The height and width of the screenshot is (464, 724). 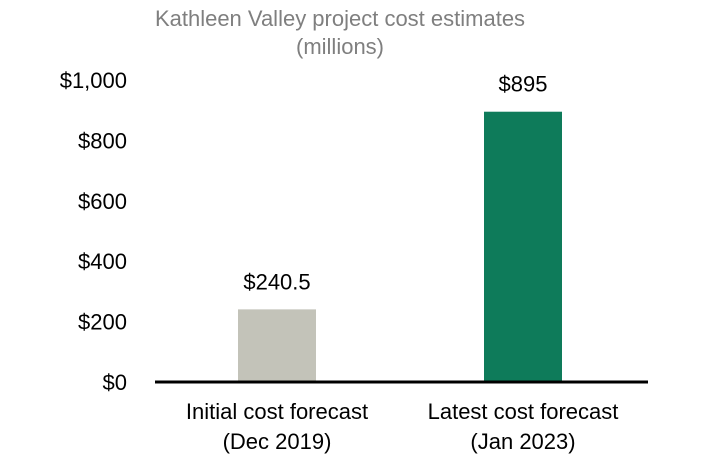 I want to click on x-tick-label: Initial cost forecast, so click(x=277, y=411).